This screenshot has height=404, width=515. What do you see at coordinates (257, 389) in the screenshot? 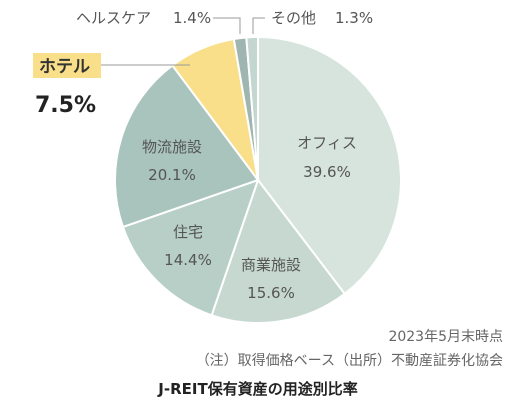
I see `chart-title: J-REIT保有資産の用途別比率` at bounding box center [257, 389].